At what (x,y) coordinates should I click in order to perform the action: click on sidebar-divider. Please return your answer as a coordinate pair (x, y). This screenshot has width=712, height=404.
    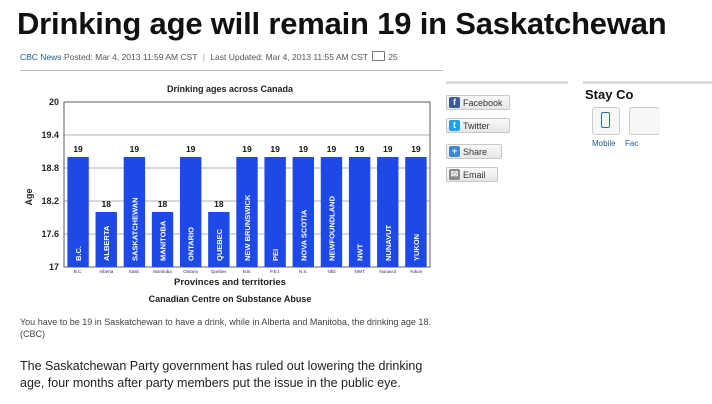
    Looking at the image, I should click on (507, 82).